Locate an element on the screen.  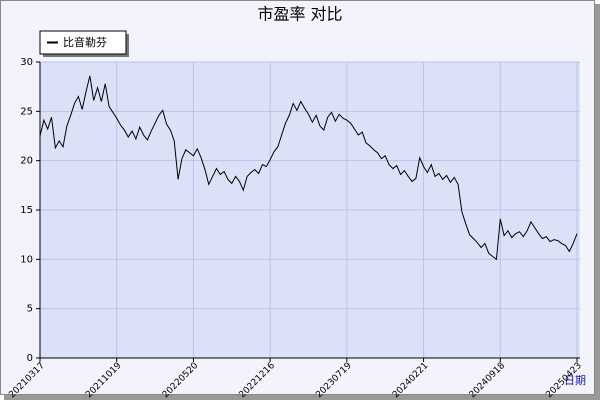
y-tick-label: 0 is located at coordinates (30, 358).